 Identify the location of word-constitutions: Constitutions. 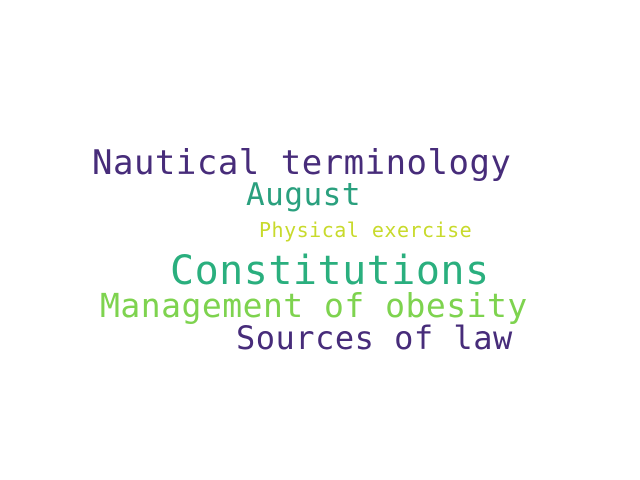
(330, 271).